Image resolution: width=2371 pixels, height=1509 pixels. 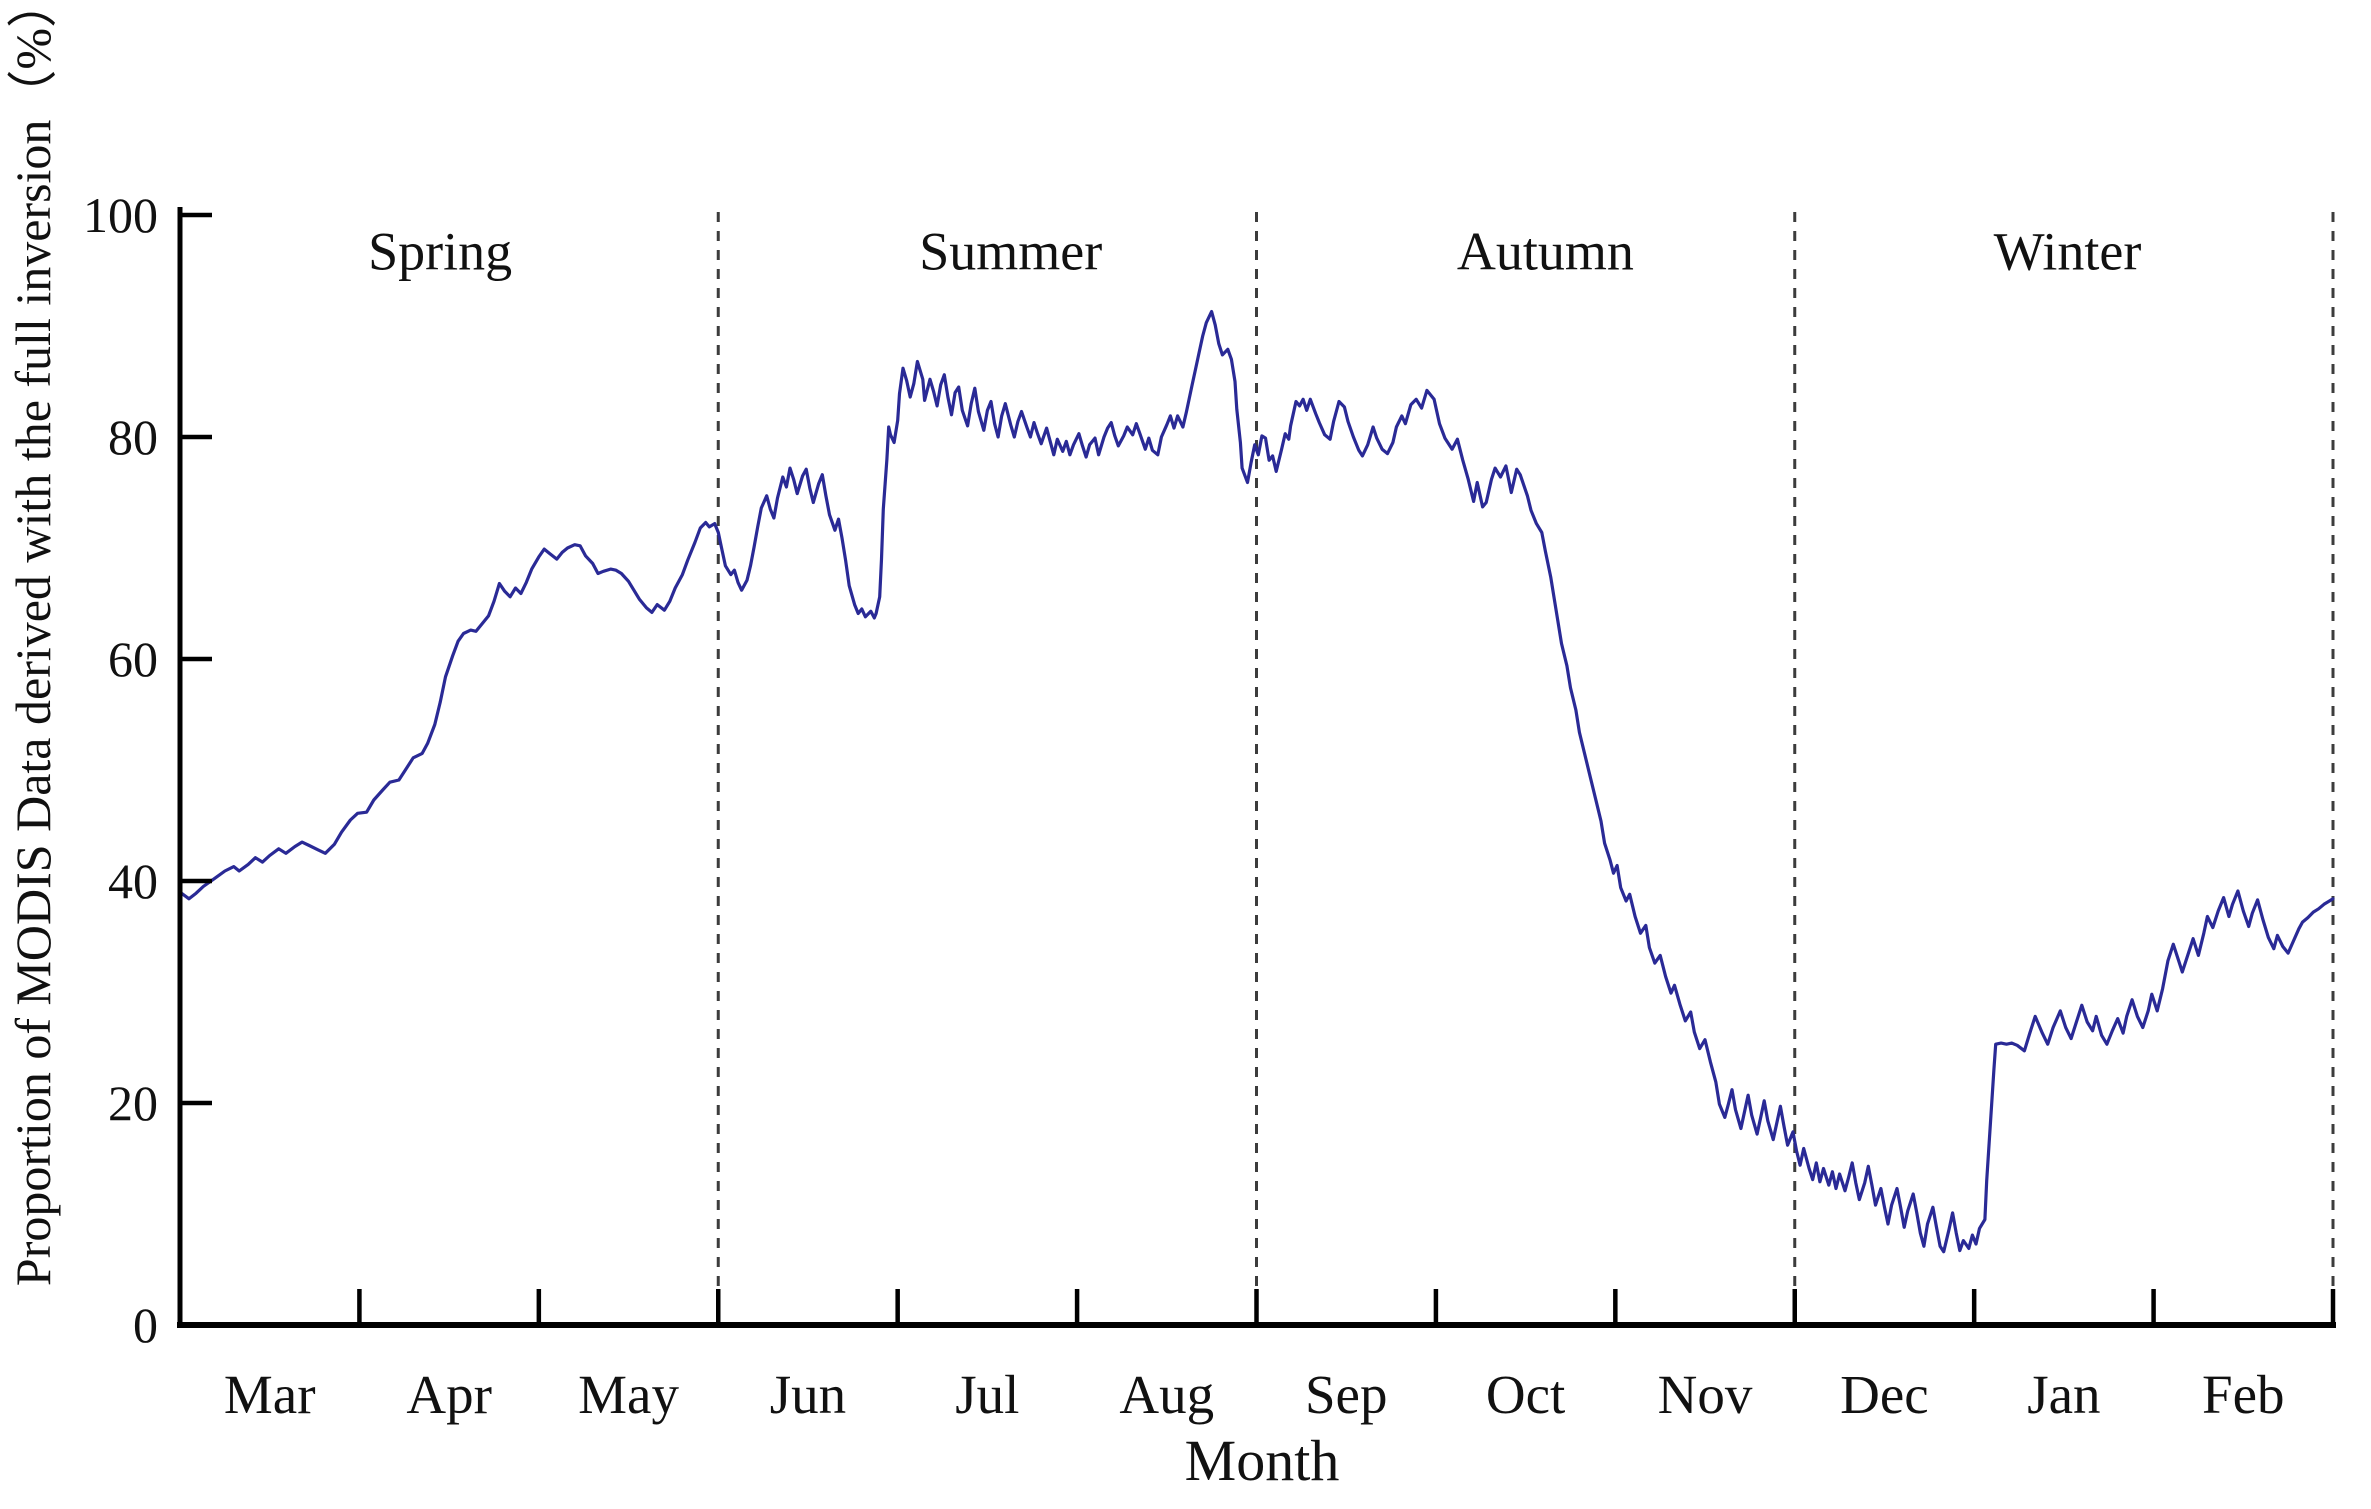 I want to click on season-label-spring: Spring, so click(x=440, y=252).